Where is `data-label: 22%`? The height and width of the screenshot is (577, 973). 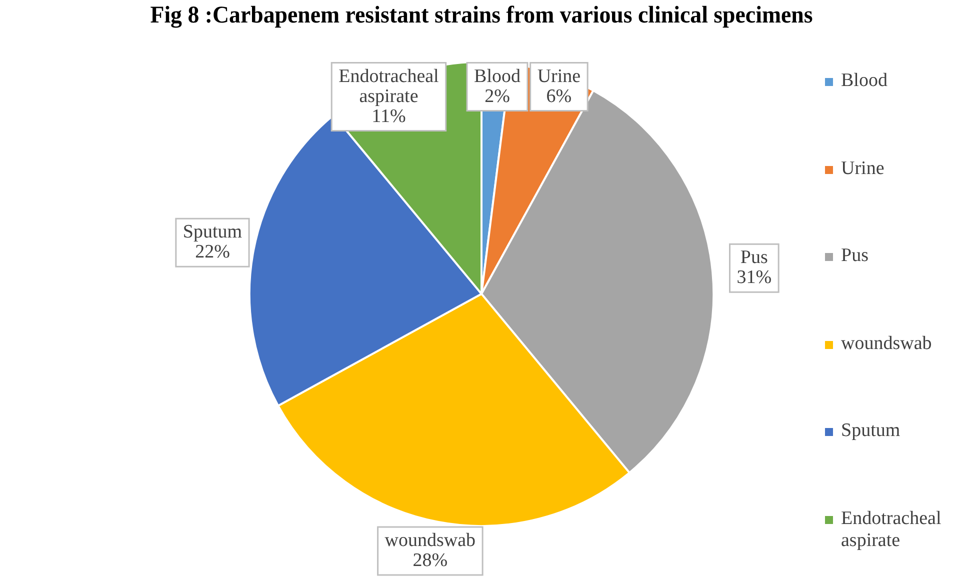
data-label: 22% is located at coordinates (212, 252).